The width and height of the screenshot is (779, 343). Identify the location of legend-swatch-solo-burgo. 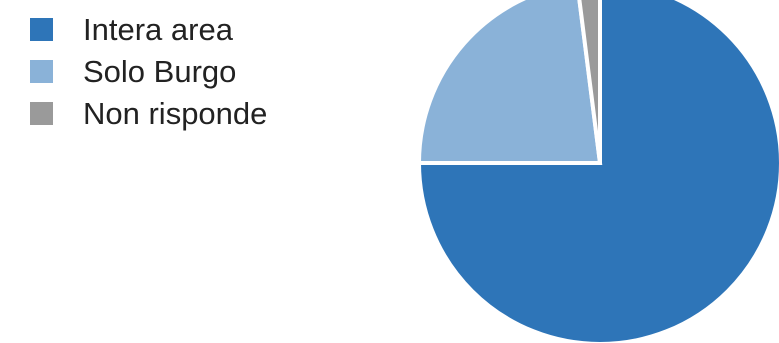
(41, 71).